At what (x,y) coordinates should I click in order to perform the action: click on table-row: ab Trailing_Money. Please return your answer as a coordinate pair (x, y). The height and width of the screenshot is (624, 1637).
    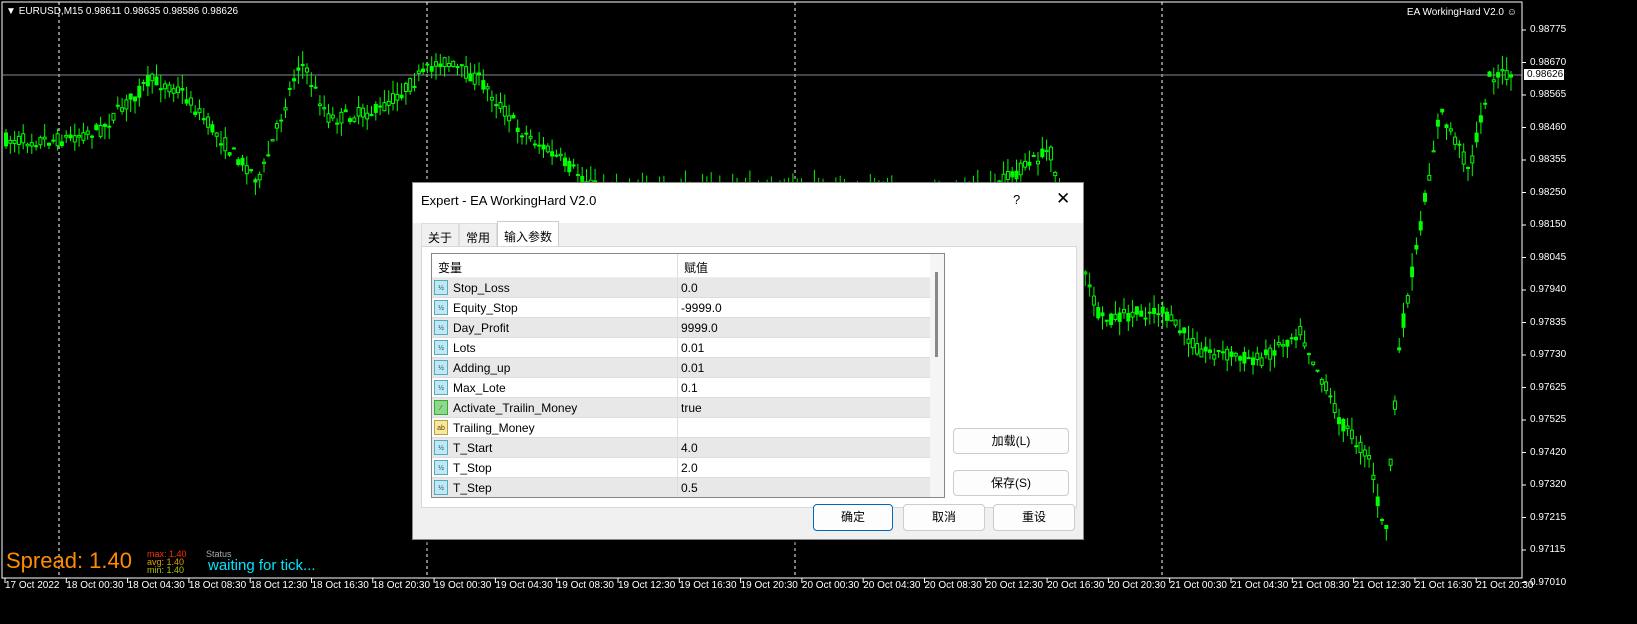
    Looking at the image, I should click on (688, 428).